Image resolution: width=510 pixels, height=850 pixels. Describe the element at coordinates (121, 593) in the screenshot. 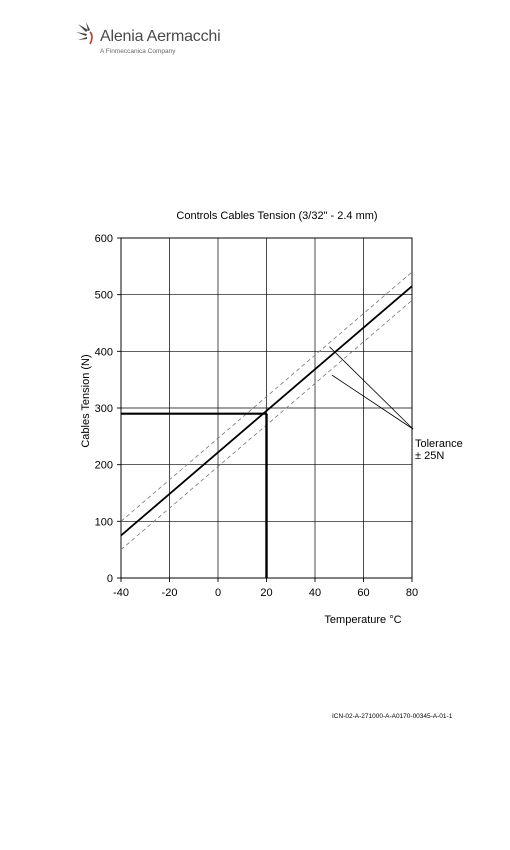

I see `x-tick-label: -40` at that location.